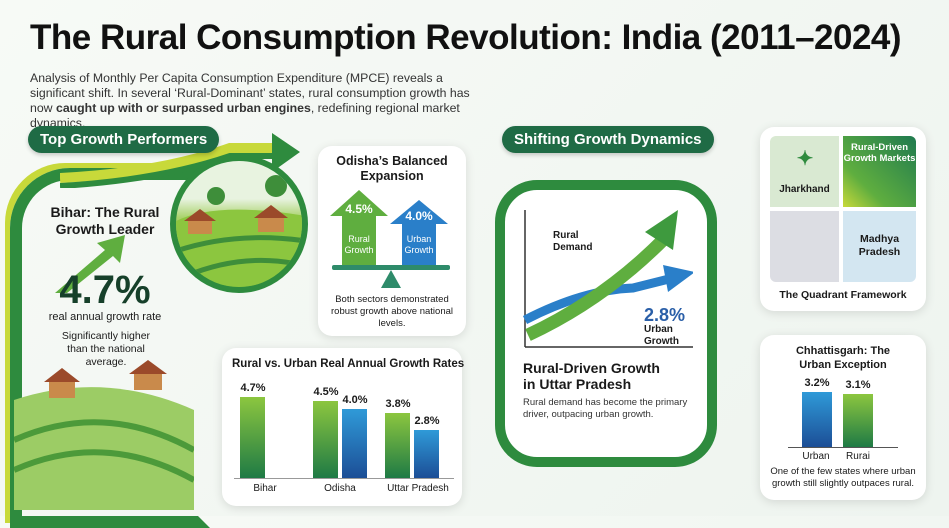 Image resolution: width=949 pixels, height=528 pixels. What do you see at coordinates (608, 139) in the screenshot?
I see `shifting-growth-dynamics-label: Shifting Growth Dynamics` at bounding box center [608, 139].